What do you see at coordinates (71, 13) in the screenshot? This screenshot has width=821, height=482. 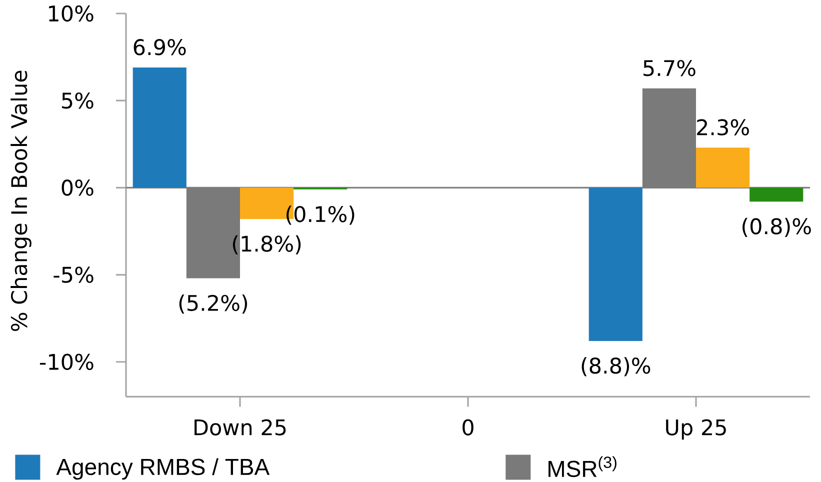 I see `y-tick-label: 10%` at bounding box center [71, 13].